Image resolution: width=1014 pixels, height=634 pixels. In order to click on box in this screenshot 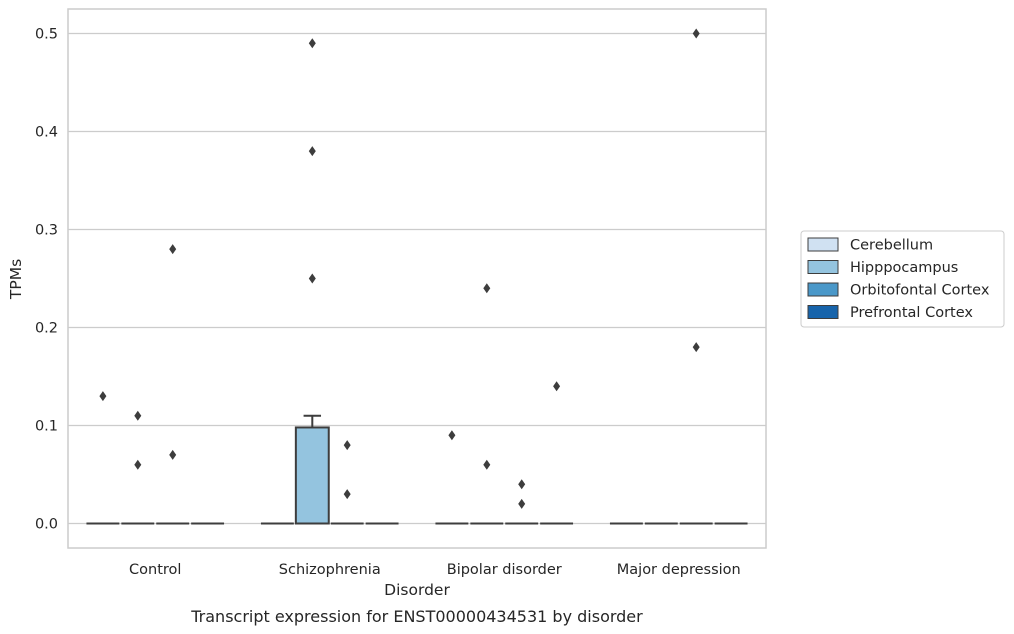, I will do `click(312, 475)`.